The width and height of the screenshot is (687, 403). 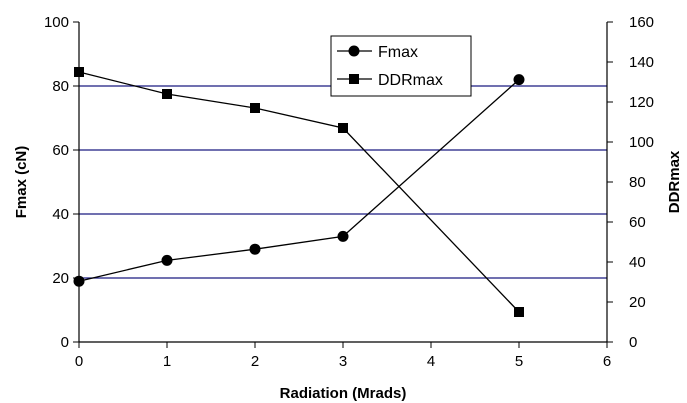 I want to click on x-tick-label: 0, so click(x=79, y=361).